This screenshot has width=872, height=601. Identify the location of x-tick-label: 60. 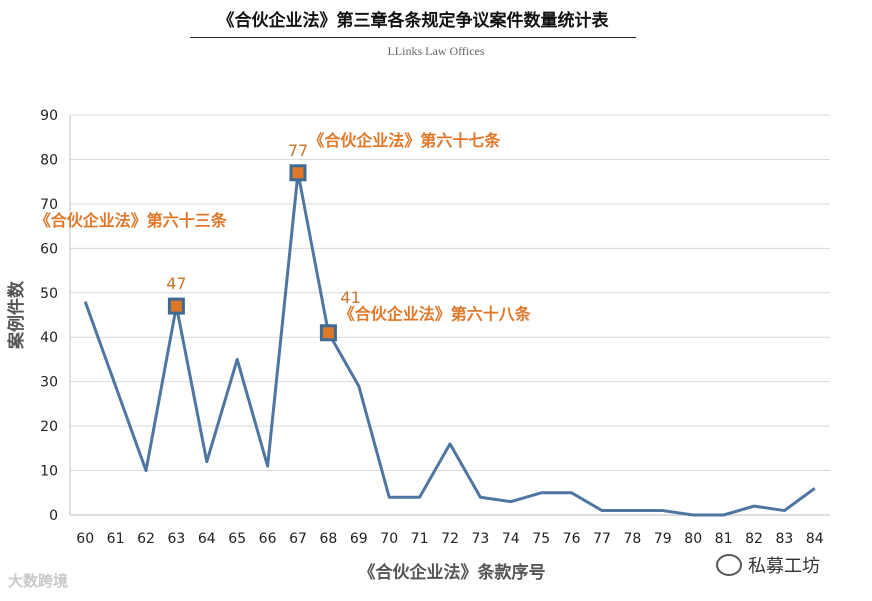
(85, 539).